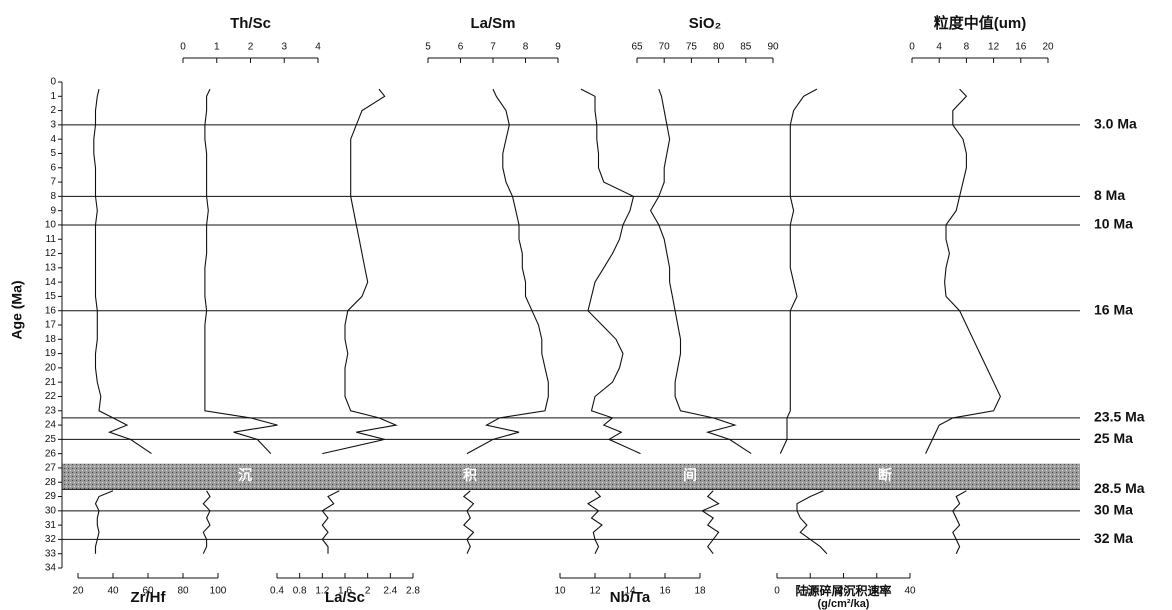  I want to click on x-tick-label: 40, so click(113, 591).